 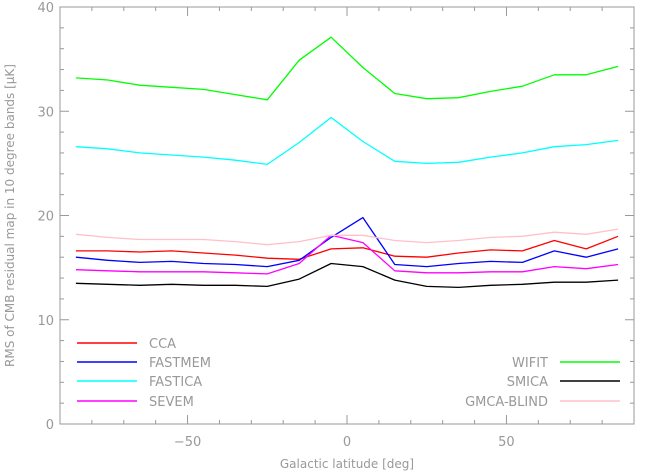 I want to click on series-line-sevem, so click(x=347, y=254).